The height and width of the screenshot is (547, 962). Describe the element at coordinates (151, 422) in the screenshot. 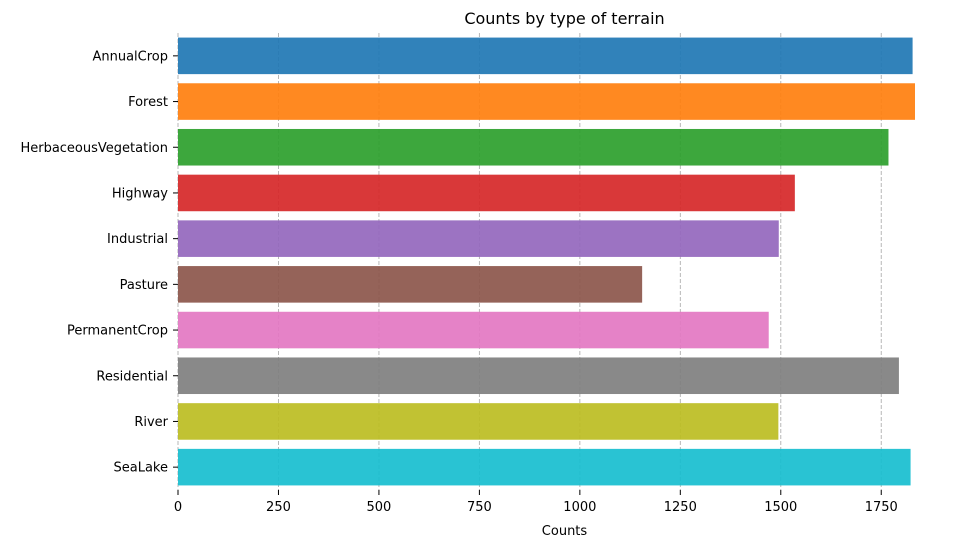

I see `y-tick-label-River: River` at that location.